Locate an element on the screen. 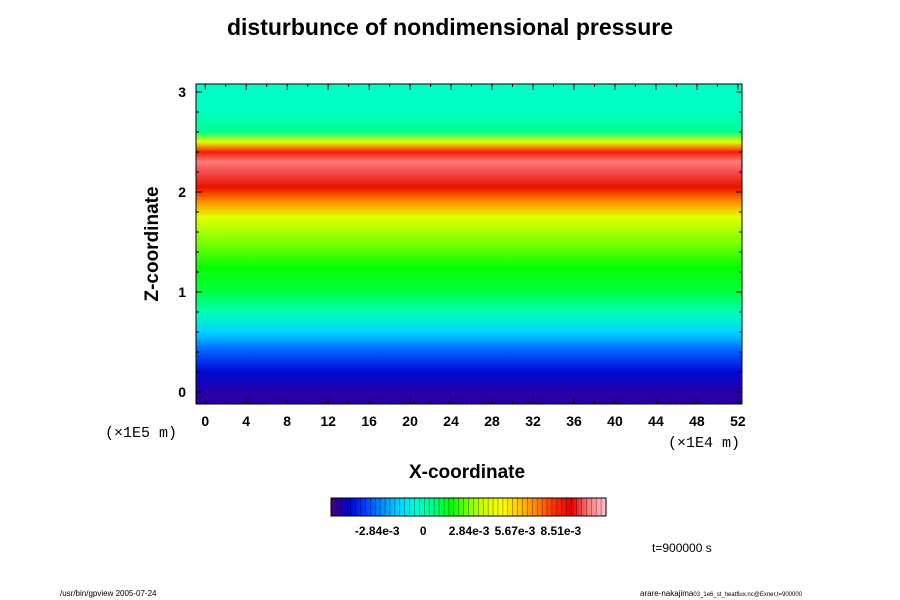 The height and width of the screenshot is (600, 900). x-tick-label: 4 is located at coordinates (246, 421).